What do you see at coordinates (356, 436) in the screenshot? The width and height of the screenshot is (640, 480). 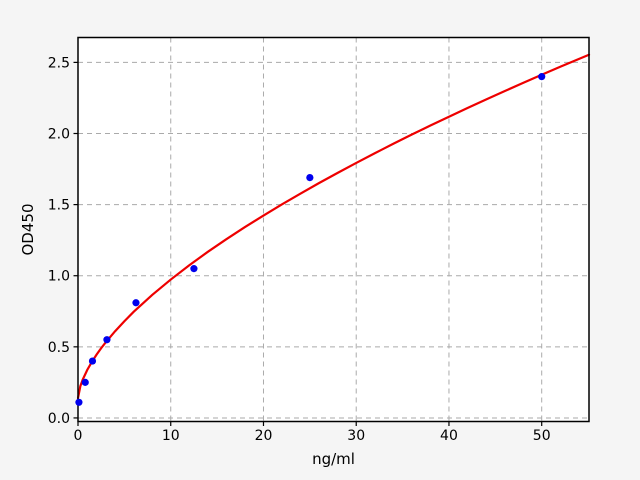 I see `x-tick-label: 30` at bounding box center [356, 436].